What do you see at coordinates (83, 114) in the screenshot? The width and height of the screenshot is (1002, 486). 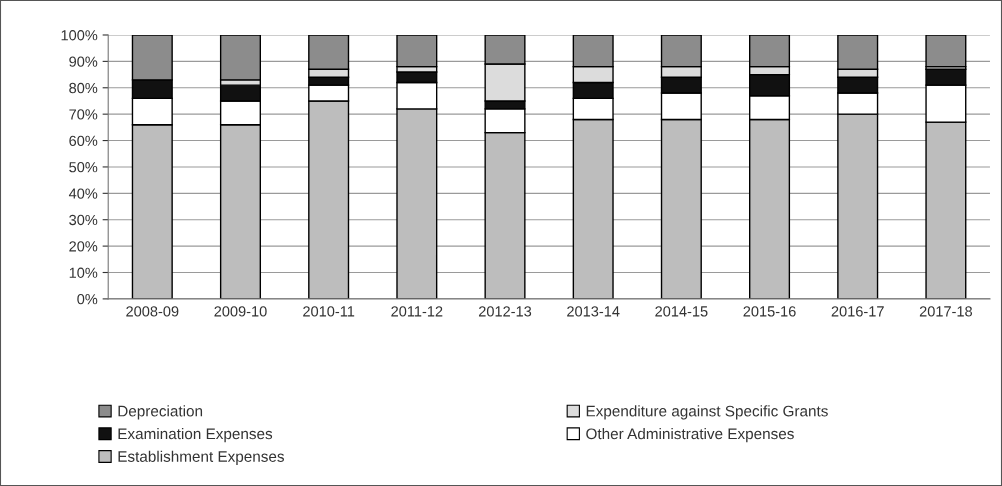 I see `y-tick-label: 70%` at bounding box center [83, 114].